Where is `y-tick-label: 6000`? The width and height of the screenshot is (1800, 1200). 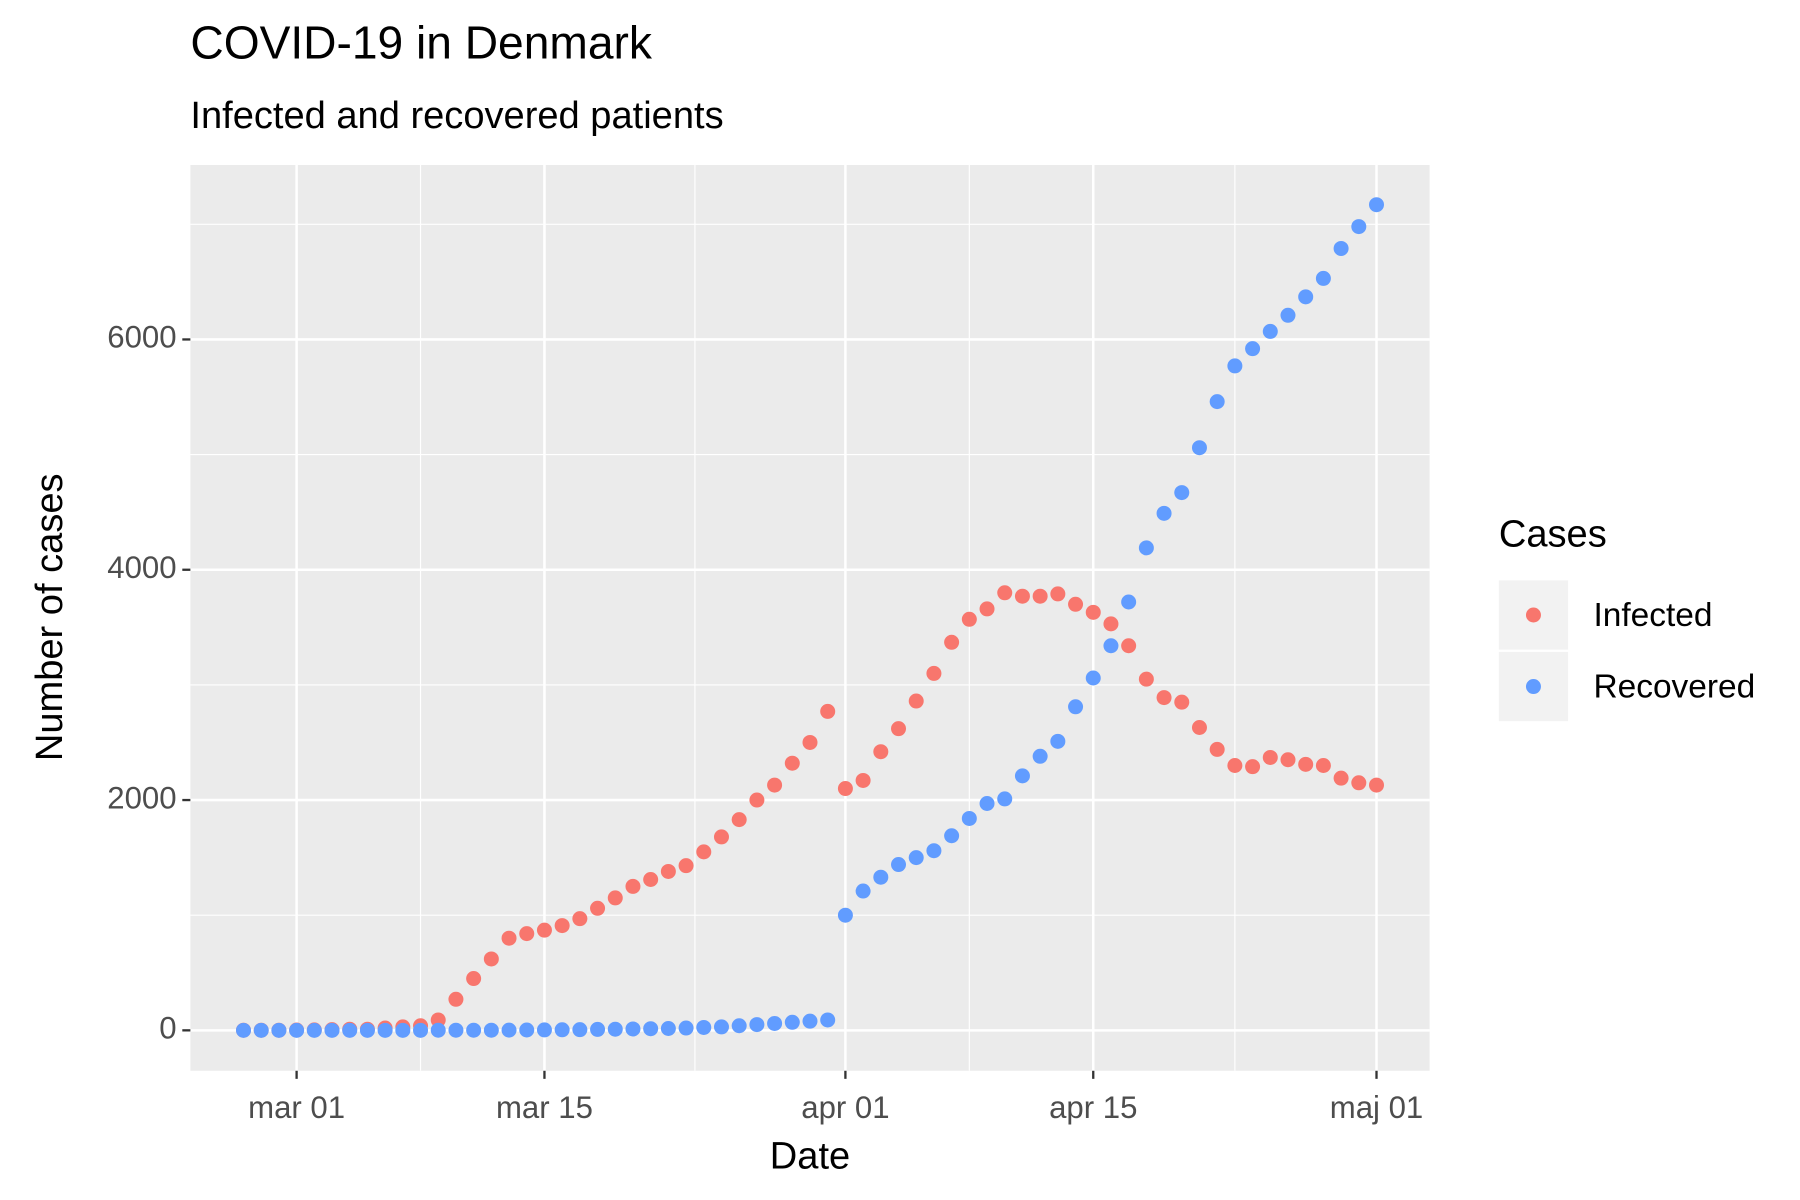
y-tick-label: 6000 is located at coordinates (141, 337).